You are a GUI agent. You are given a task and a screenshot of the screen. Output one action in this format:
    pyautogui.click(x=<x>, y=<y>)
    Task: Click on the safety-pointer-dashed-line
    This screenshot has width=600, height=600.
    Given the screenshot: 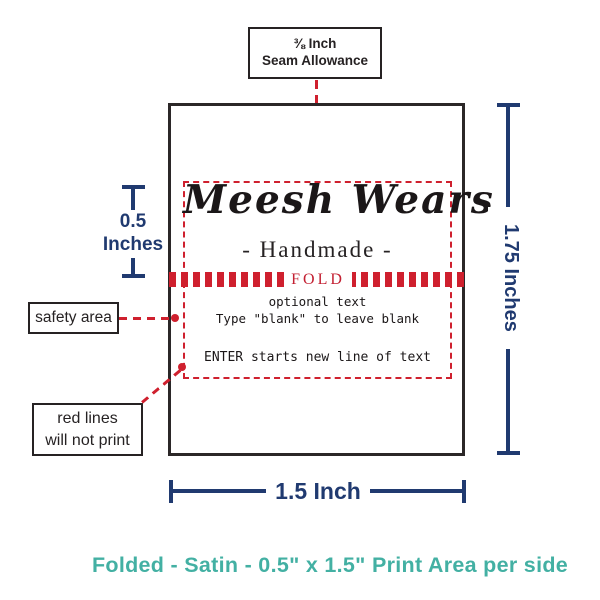 What is the action you would take?
    pyautogui.click(x=145, y=318)
    